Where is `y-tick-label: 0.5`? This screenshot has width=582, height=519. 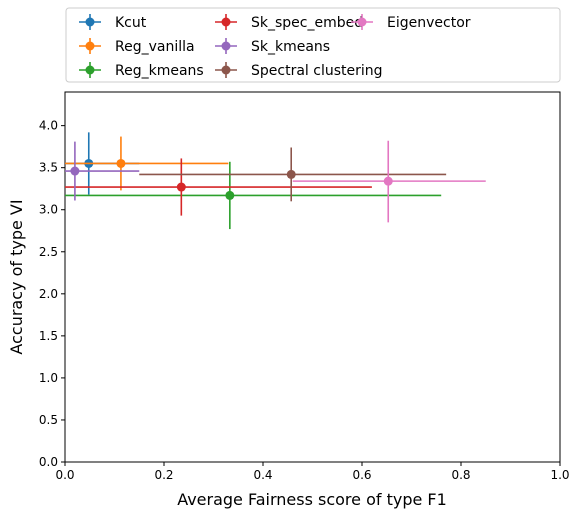 y-tick-label: 0.5 is located at coordinates (48, 420).